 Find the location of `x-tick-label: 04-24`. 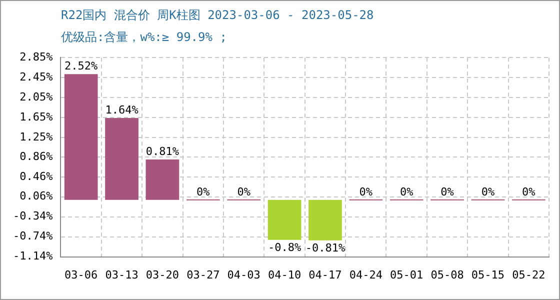

x-tick-label: 04-24 is located at coordinates (366, 275).